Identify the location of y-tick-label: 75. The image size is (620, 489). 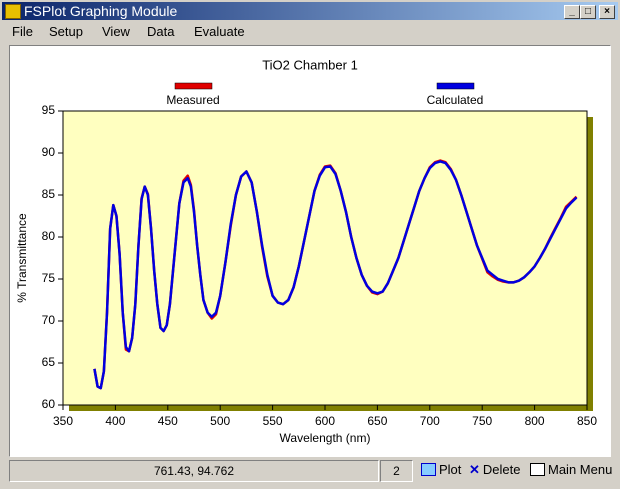
(49, 278).